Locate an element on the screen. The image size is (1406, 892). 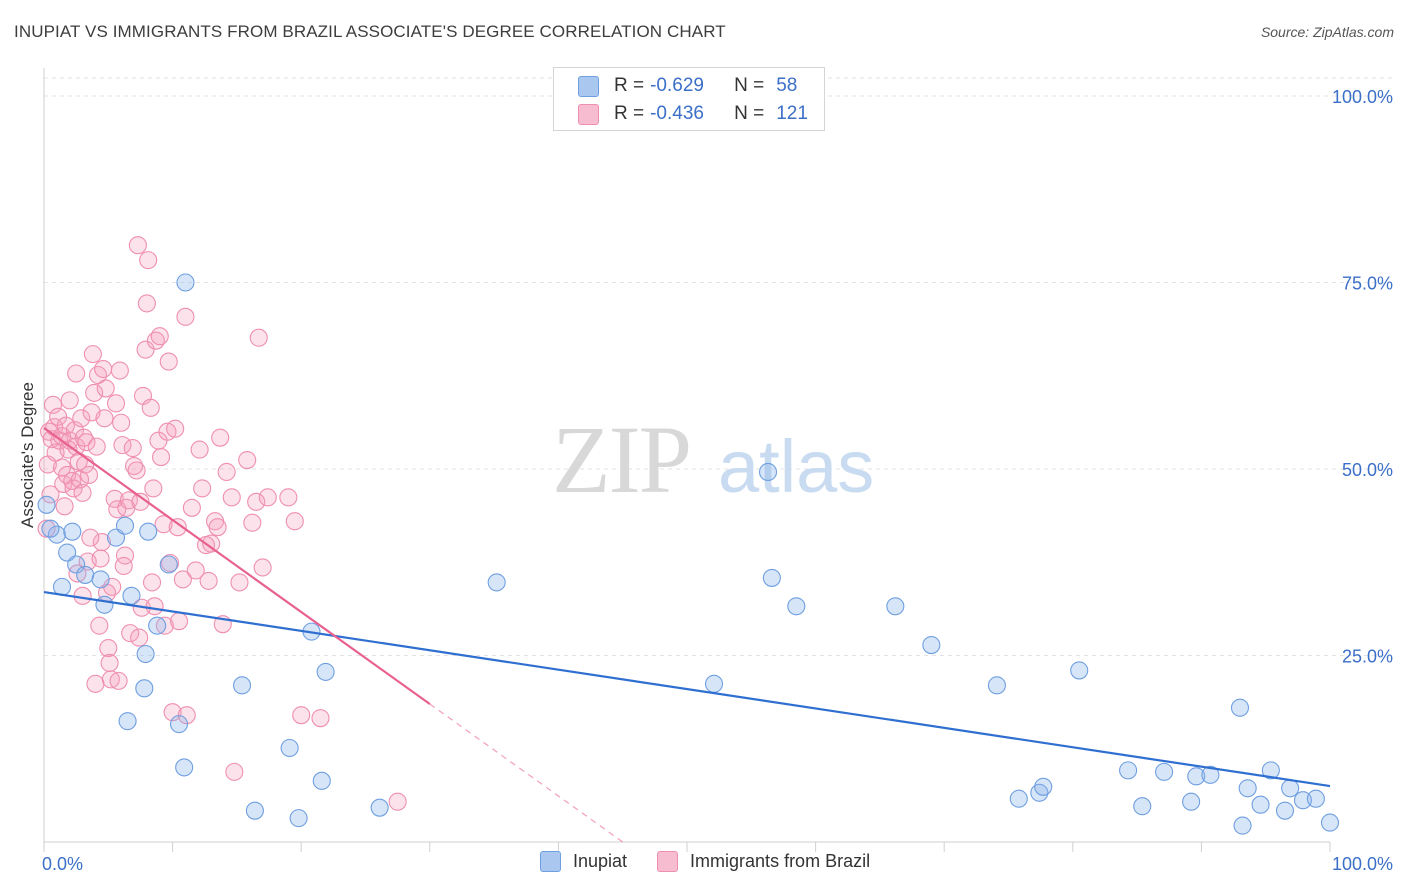
brazil-legend-label: Immigrants from Brazil is located at coordinates (780, 861).